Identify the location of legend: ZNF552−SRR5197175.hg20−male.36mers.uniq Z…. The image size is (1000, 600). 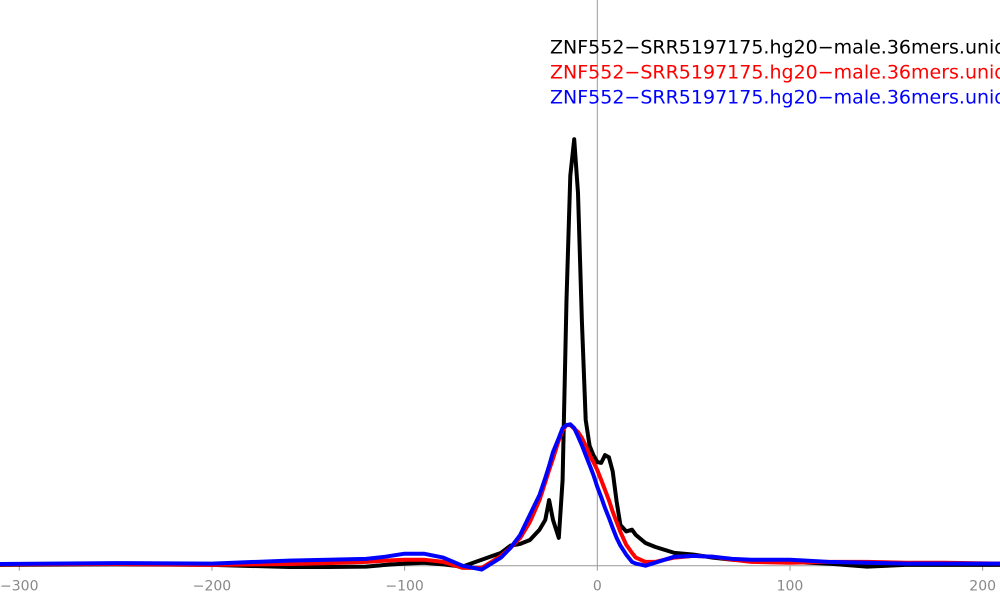
(775, 73).